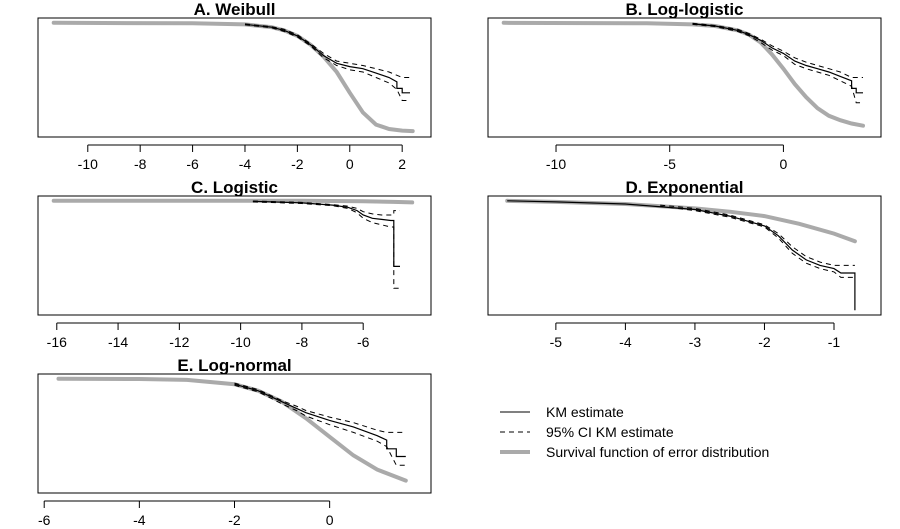  I want to click on chart-title: A. Weibull, so click(235, 9).